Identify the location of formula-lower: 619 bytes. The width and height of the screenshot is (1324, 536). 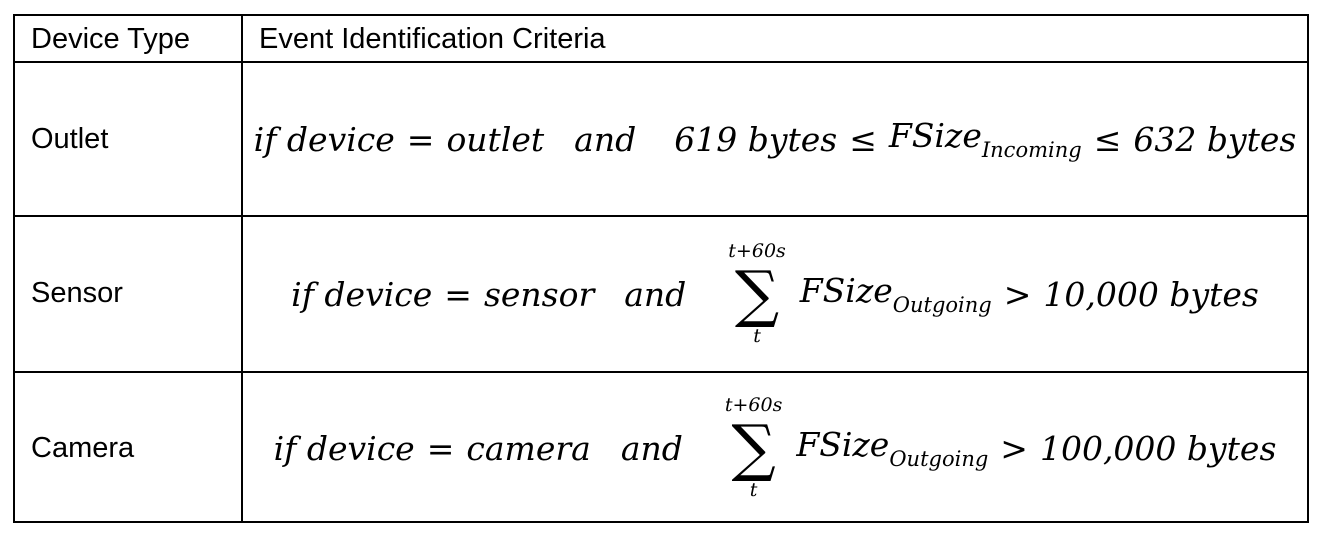
(756, 139).